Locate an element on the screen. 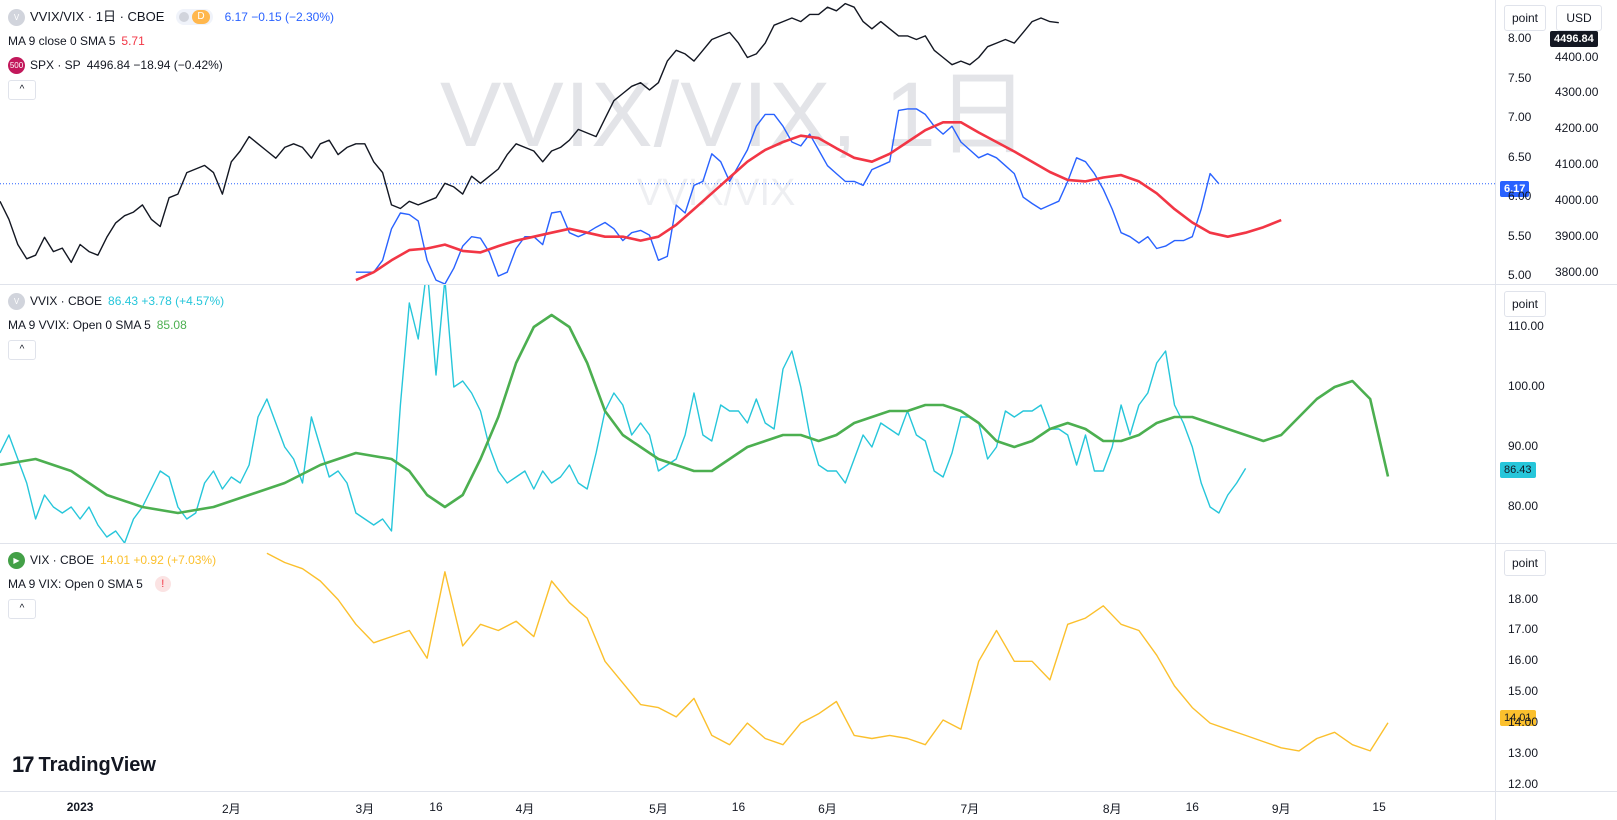 The width and height of the screenshot is (1617, 820). ma-label: MA 9 close 0 SMA 5 is located at coordinates (62, 41).